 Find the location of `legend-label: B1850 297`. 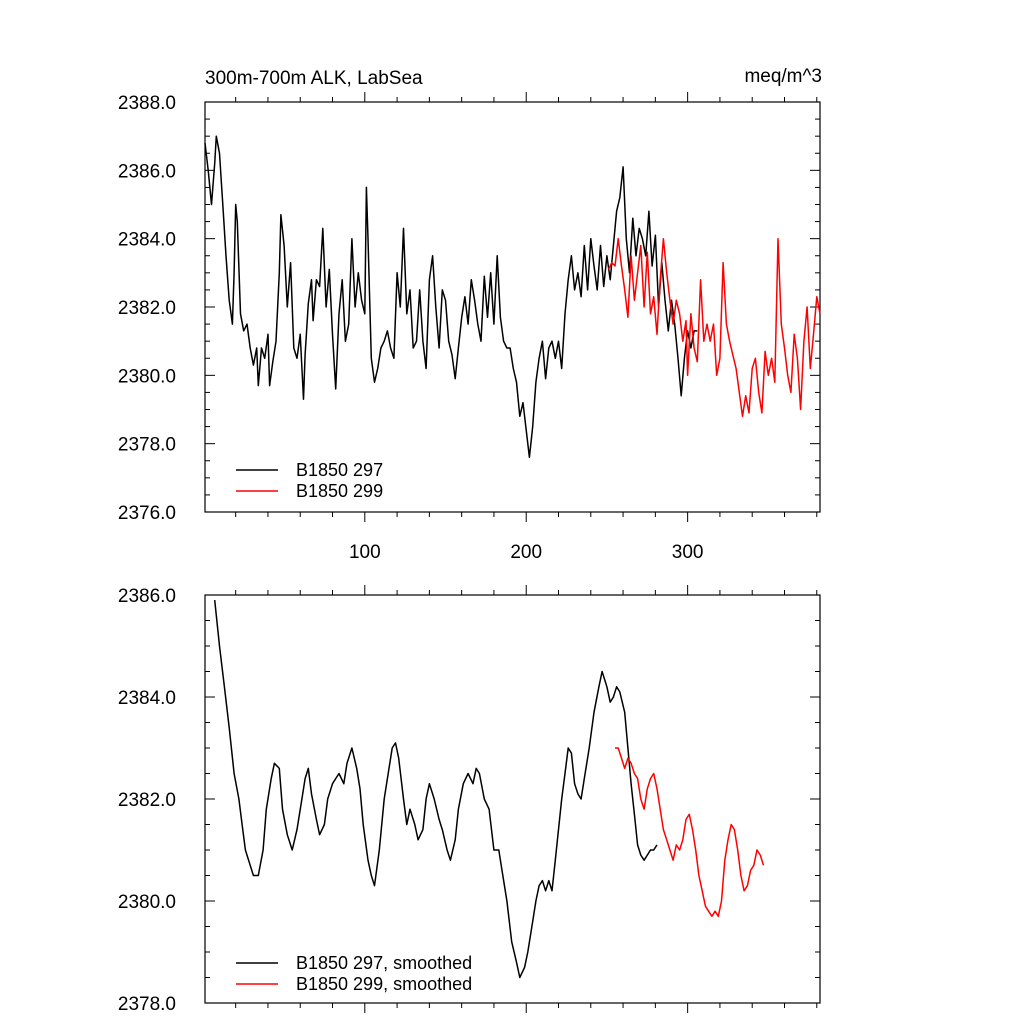

legend-label: B1850 297 is located at coordinates (339, 470).